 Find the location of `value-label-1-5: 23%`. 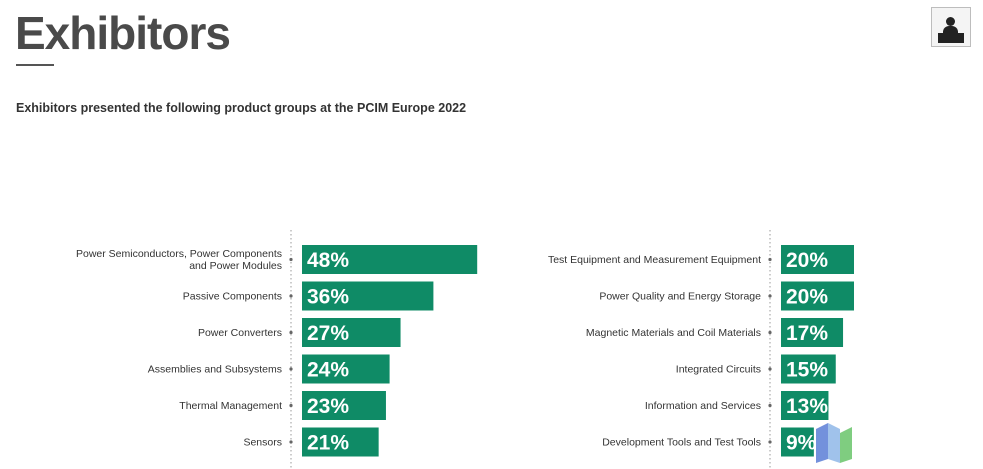

value-label-1-5: 23% is located at coordinates (328, 406).